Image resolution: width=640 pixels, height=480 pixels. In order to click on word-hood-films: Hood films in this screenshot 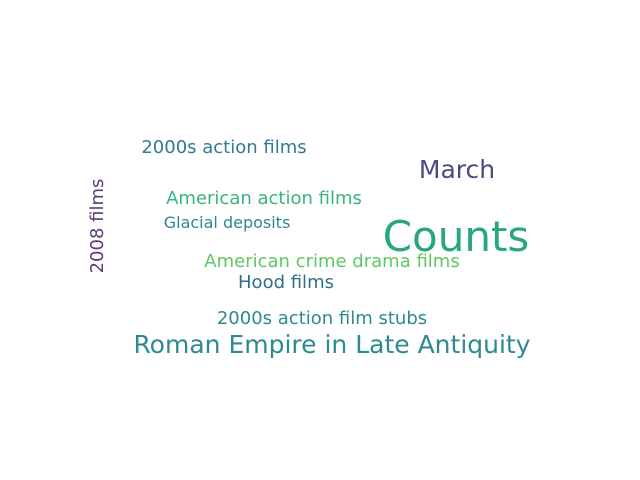, I will do `click(286, 282)`.